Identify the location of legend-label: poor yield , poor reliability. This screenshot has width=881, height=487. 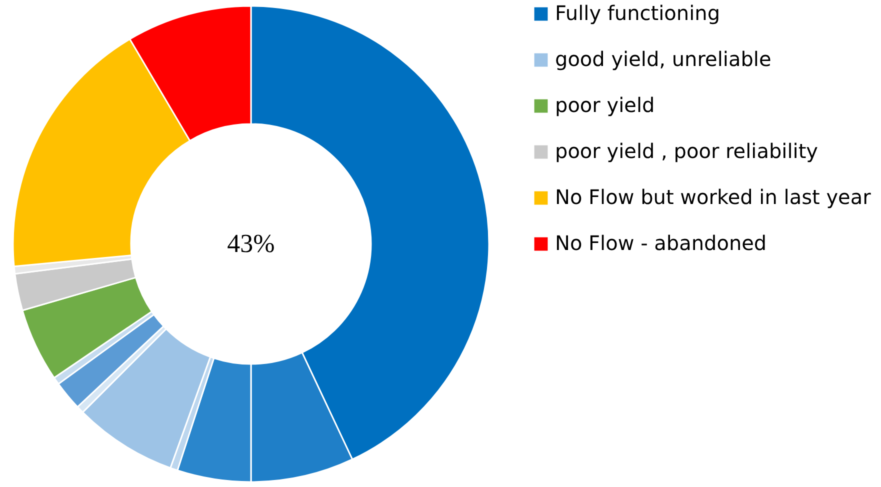
(686, 151).